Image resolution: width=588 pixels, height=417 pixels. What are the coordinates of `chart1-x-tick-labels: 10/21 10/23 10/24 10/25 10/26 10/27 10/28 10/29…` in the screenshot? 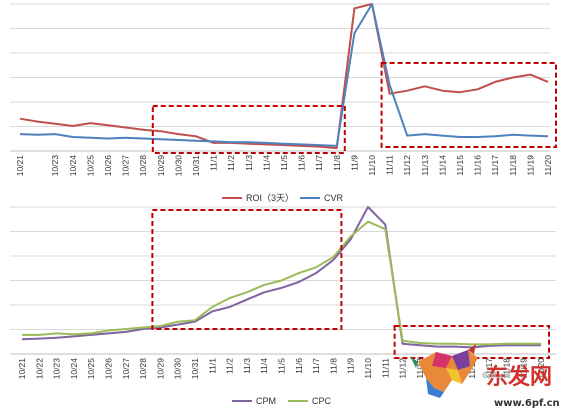 It's located at (284, 166).